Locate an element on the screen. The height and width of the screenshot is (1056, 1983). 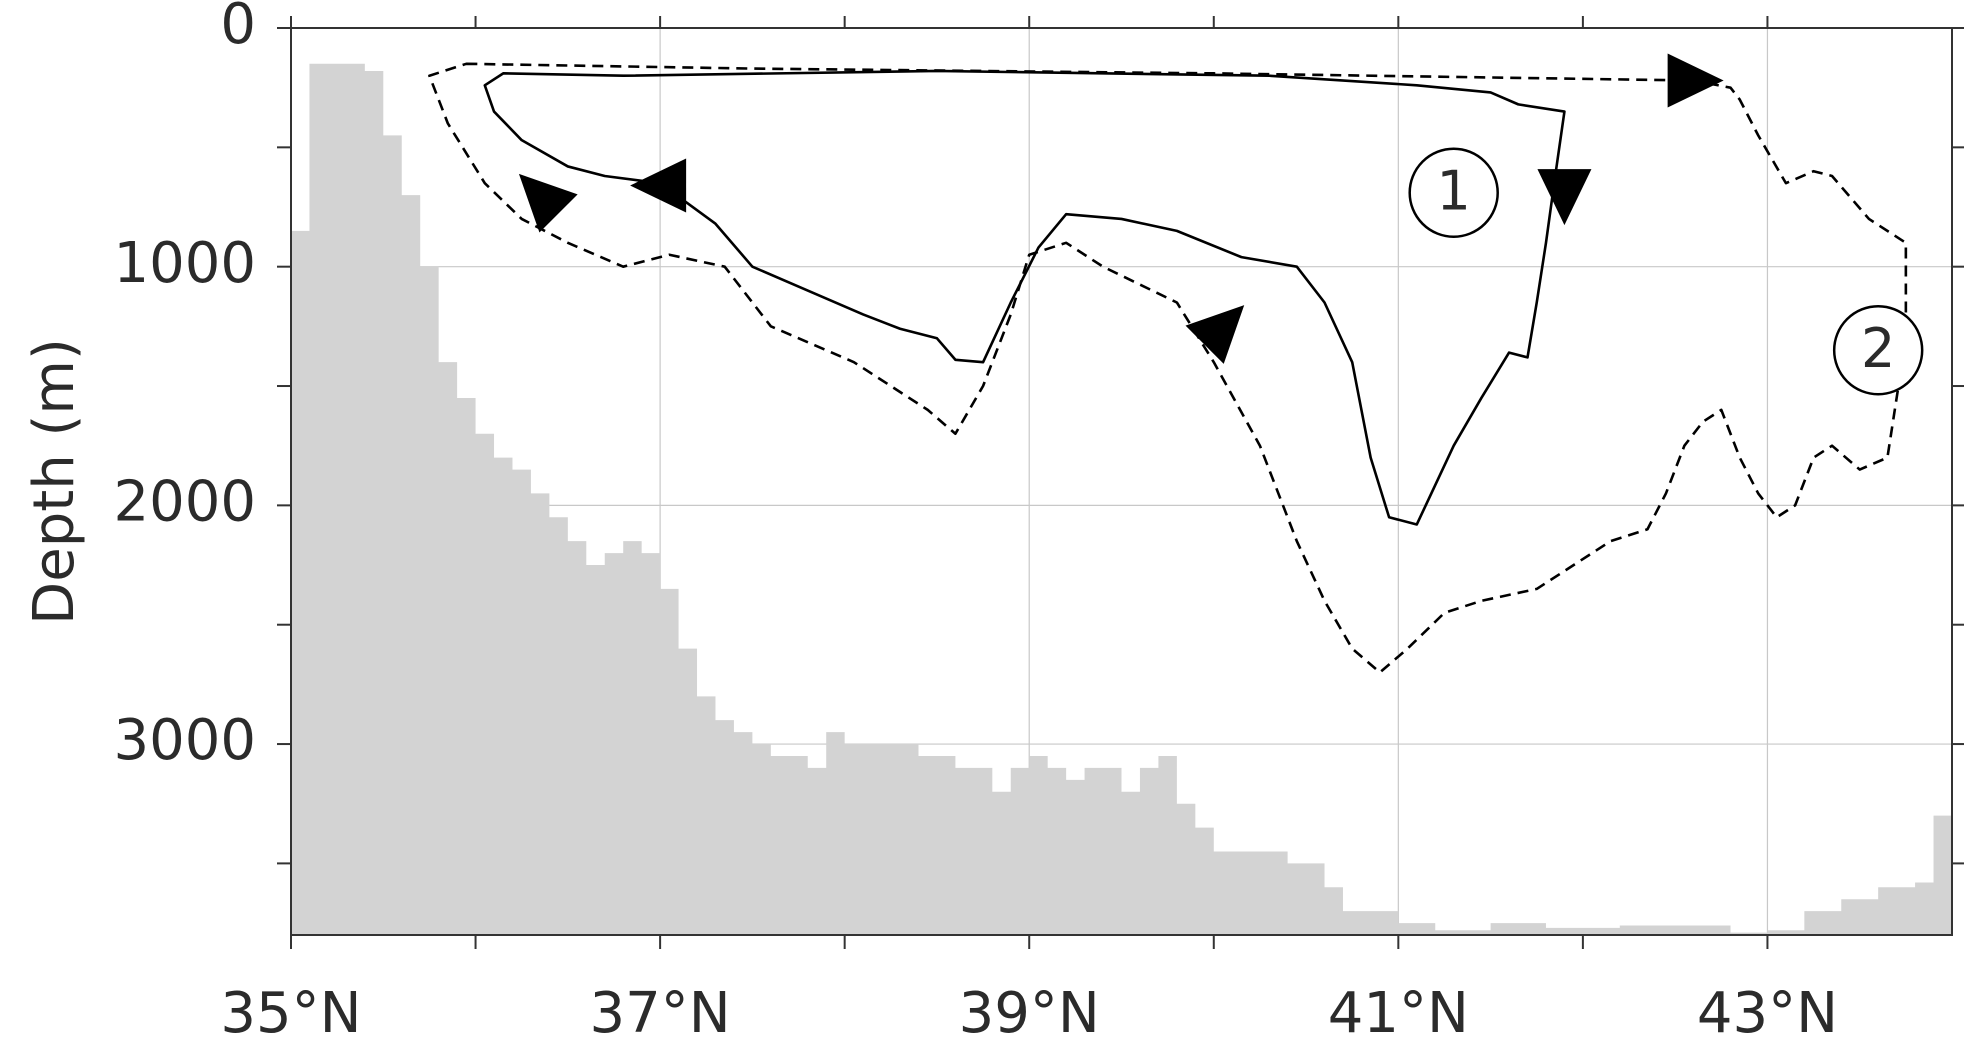
y-tick-label: 0 is located at coordinates (238, 28).